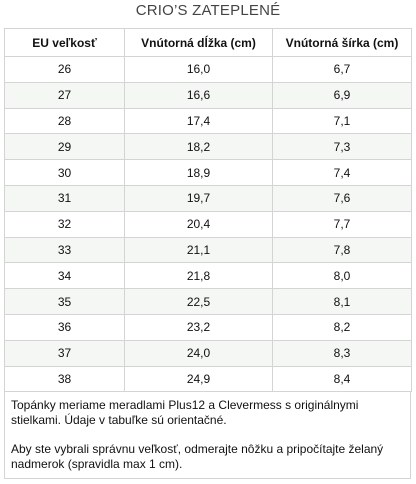 Image resolution: width=416 pixels, height=484 pixels. I want to click on table-cell: 21,1, so click(198, 250).